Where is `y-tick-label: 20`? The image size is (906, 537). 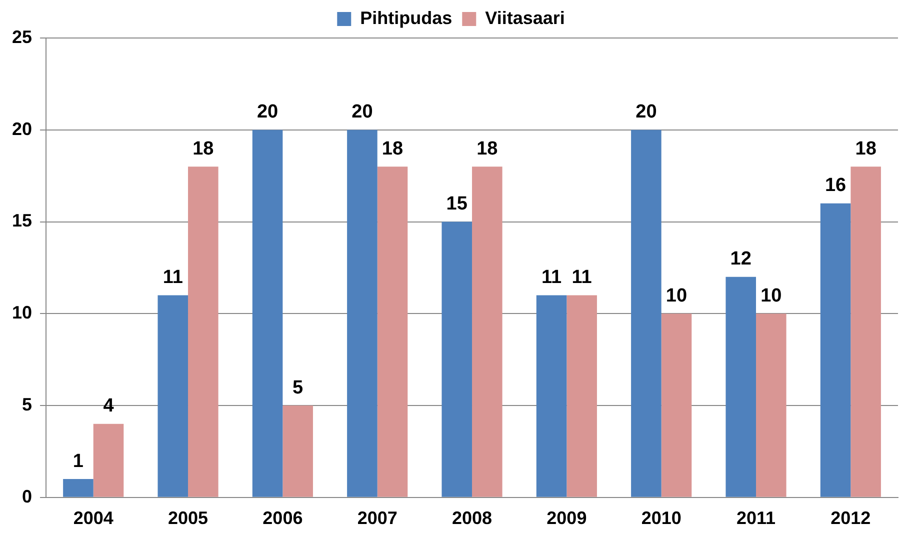
y-tick-label: 20 is located at coordinates (22, 128).